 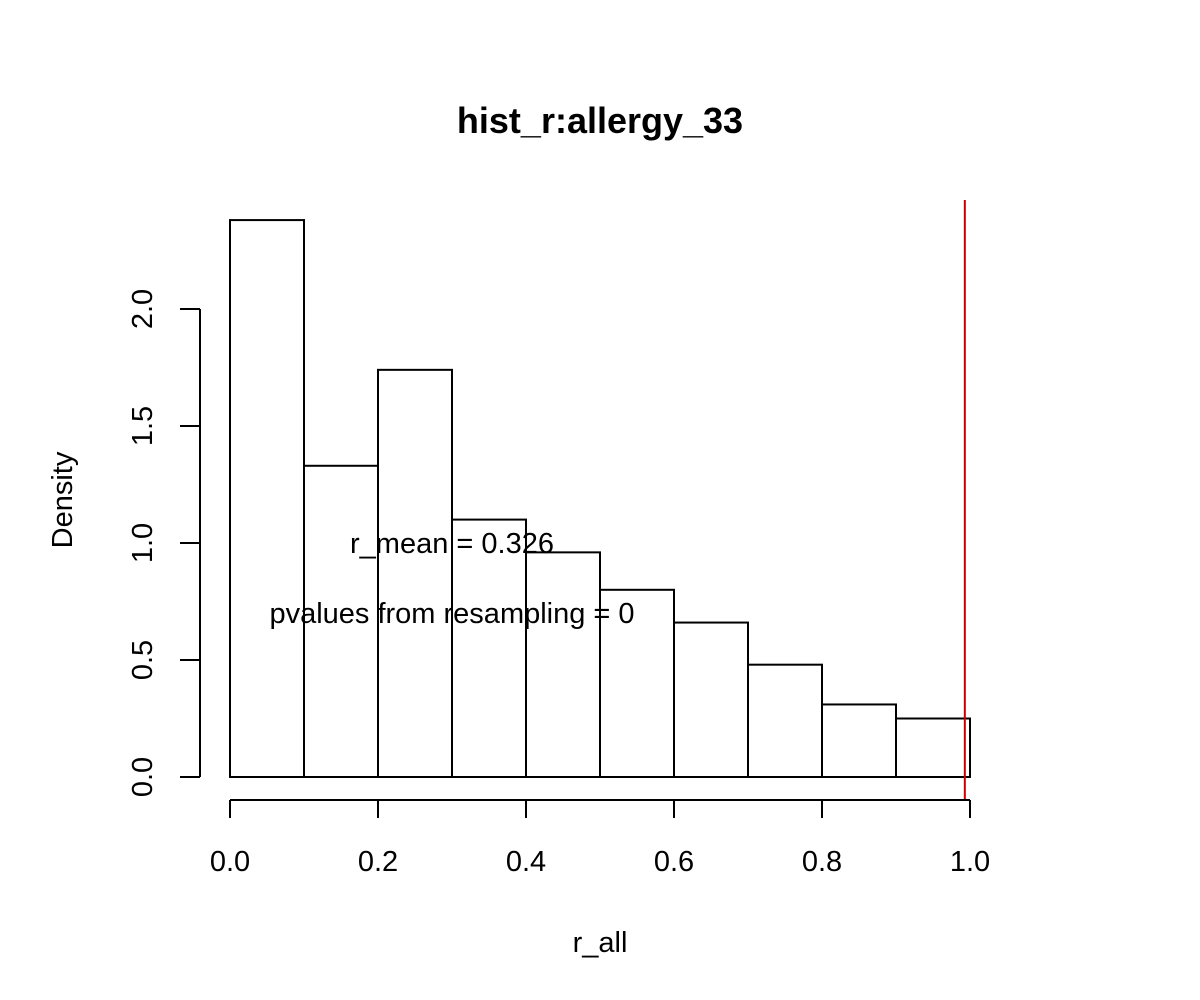 I want to click on x-tick-label: 0.2, so click(x=378, y=862).